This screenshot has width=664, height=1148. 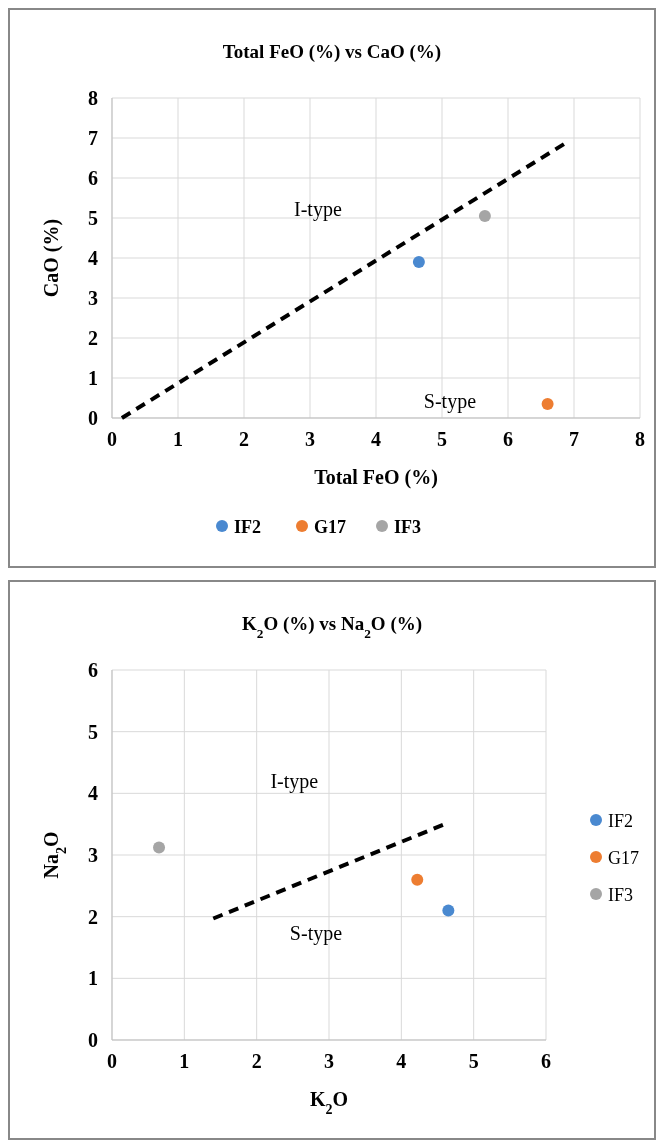 I want to click on x-axis-title: Total FeO (%), so click(x=376, y=477).